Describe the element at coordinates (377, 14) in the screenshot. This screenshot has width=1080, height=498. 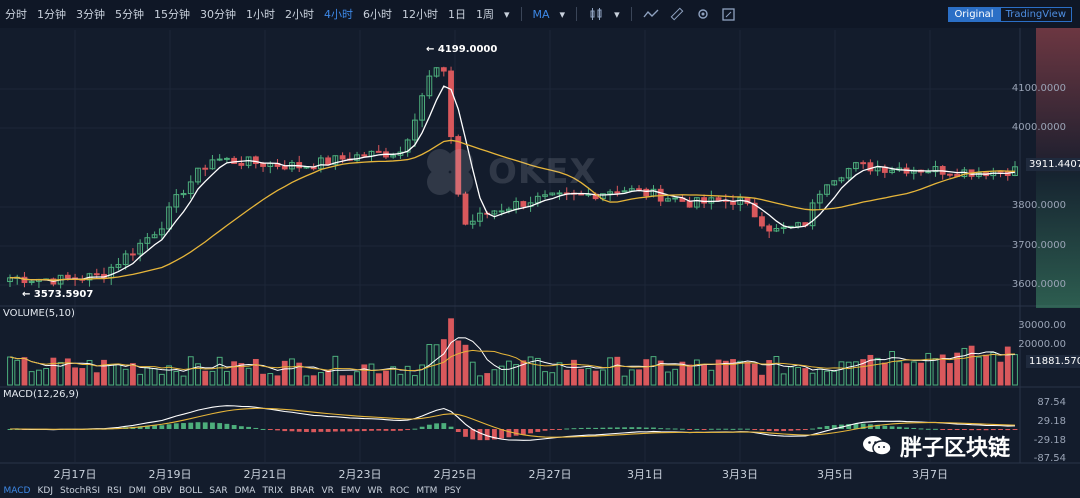
I see `timeframe-item: 6小时` at that location.